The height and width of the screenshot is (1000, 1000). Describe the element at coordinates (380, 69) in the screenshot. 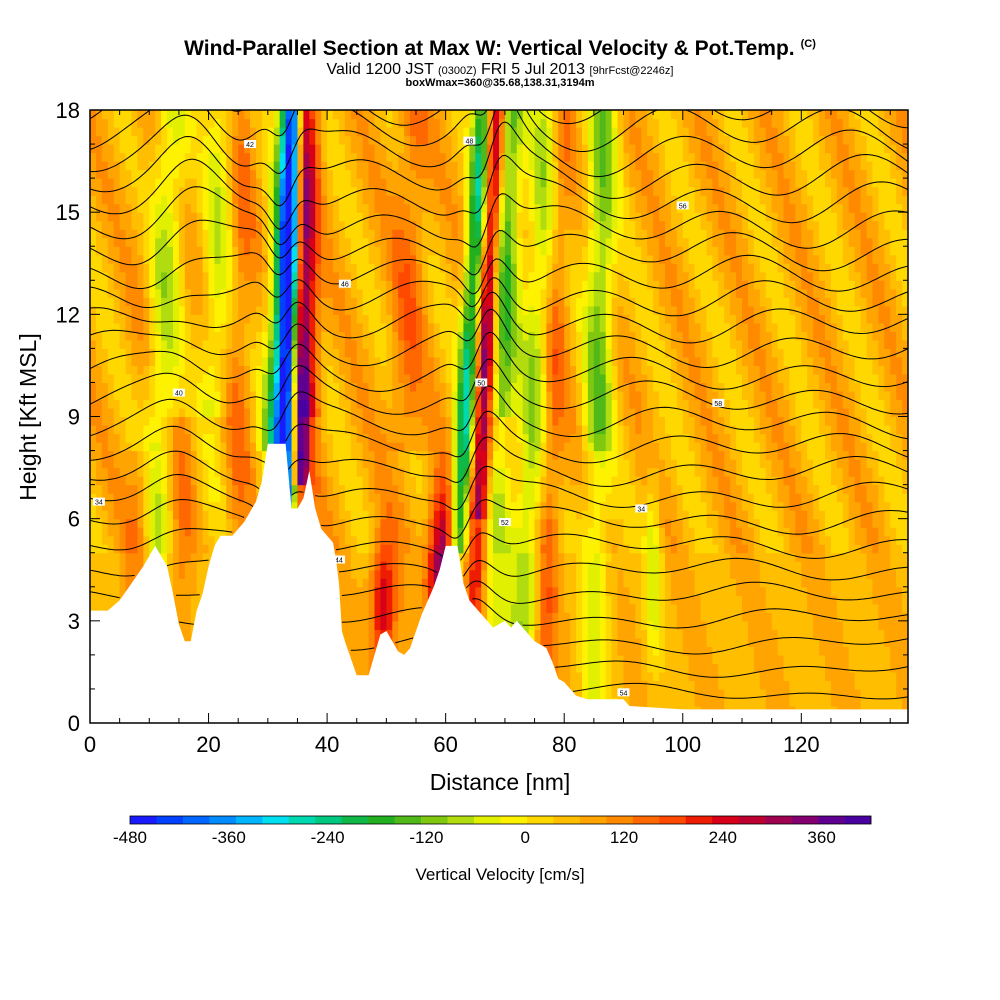

I see `valid-time: Valid 1200 JST` at that location.